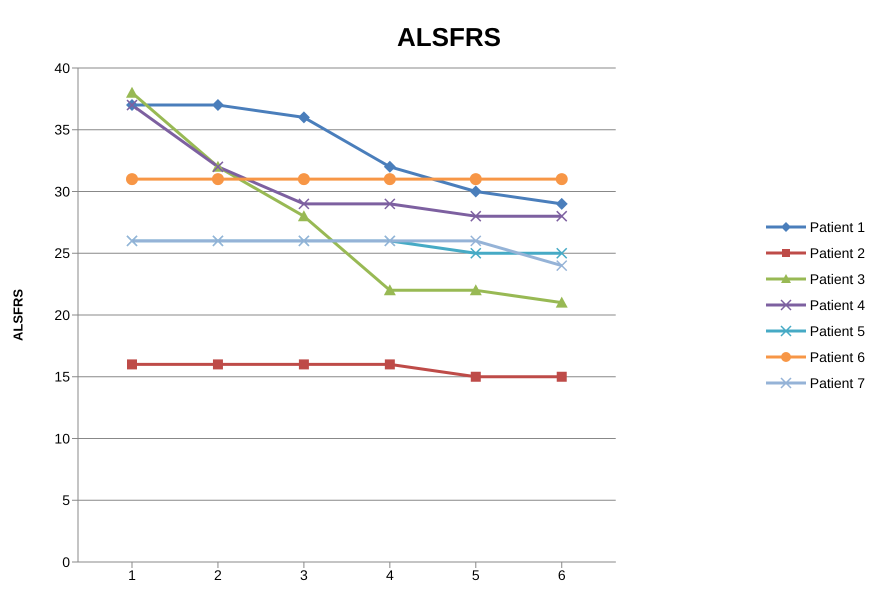 The width and height of the screenshot is (883, 610). What do you see at coordinates (837, 279) in the screenshot?
I see `legend-label: Patient 3` at bounding box center [837, 279].